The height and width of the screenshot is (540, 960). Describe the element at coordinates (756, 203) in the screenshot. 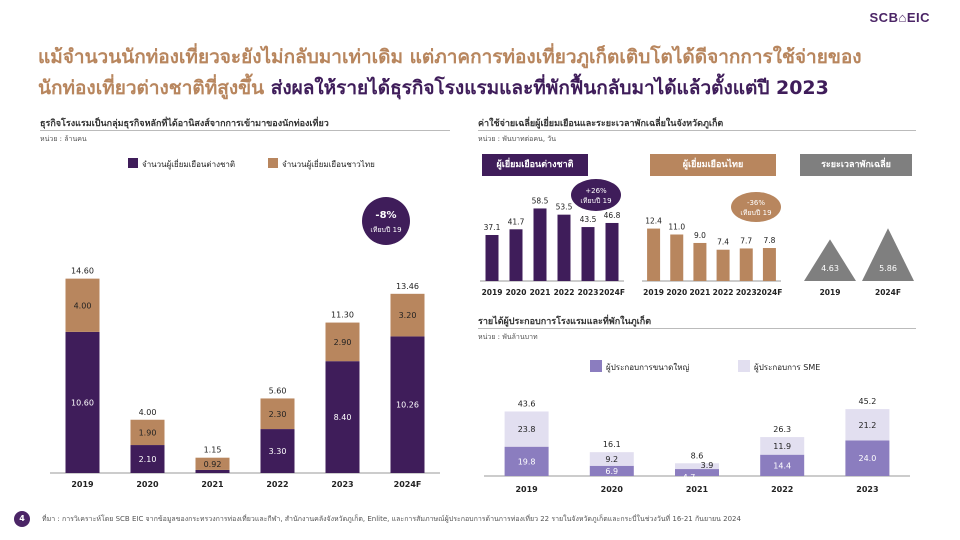

I see `badge-thai-line1: -36%` at that location.